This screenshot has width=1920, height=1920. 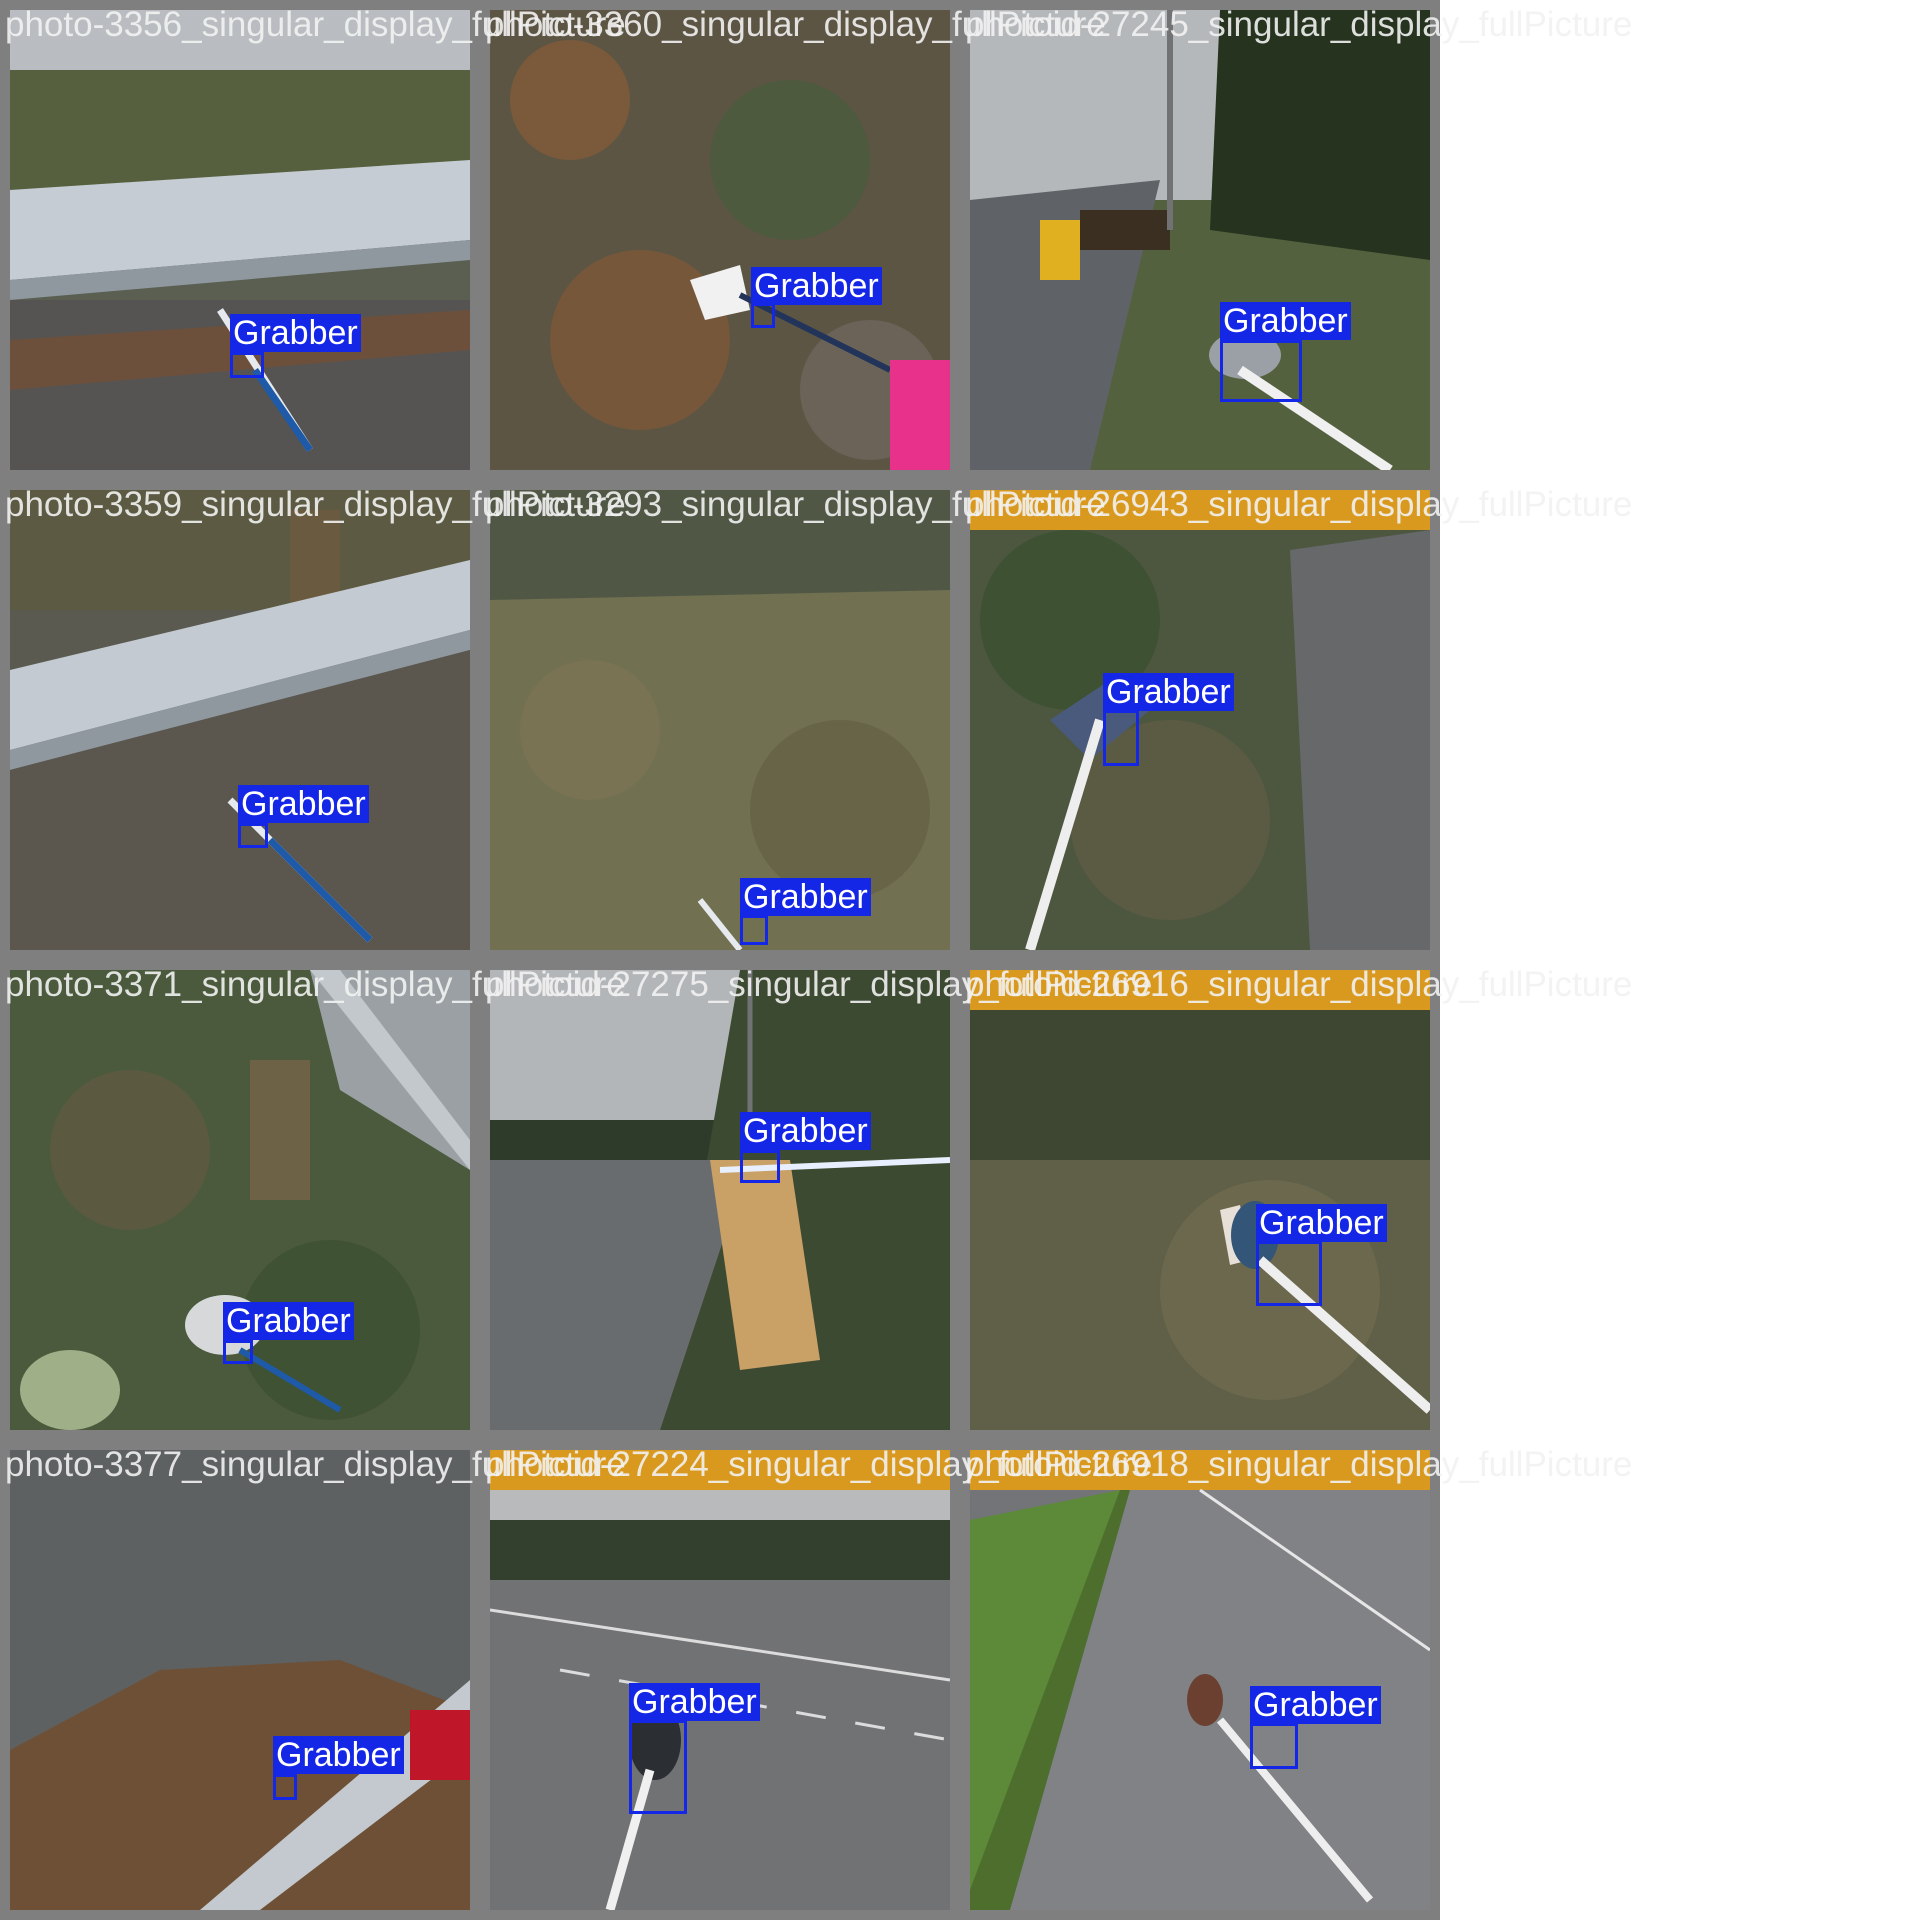 What do you see at coordinates (315, 24) in the screenshot?
I see `image-caption: photo-3356_singular_display_fullPicture` at bounding box center [315, 24].